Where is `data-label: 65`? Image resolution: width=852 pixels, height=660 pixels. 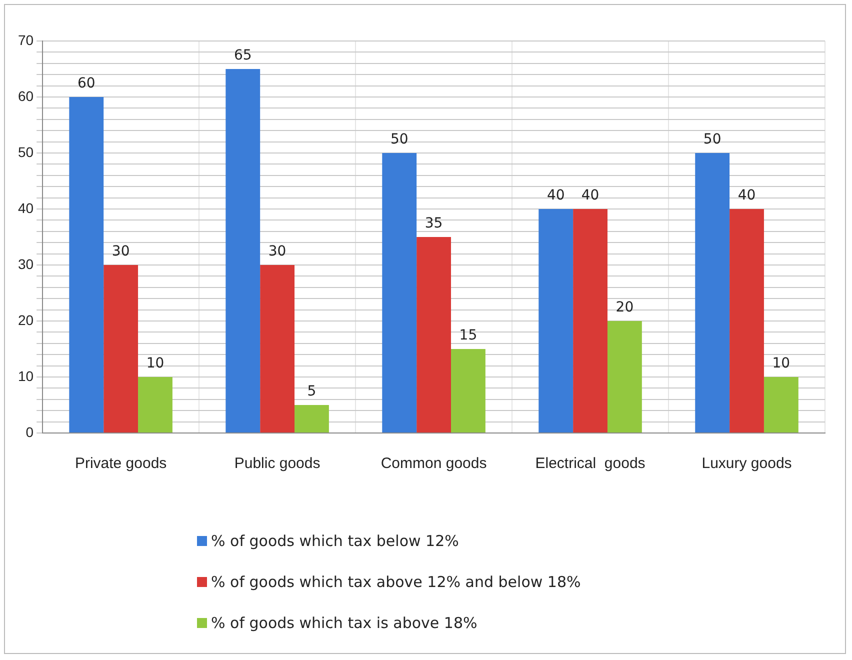 data-label: 65 is located at coordinates (243, 56).